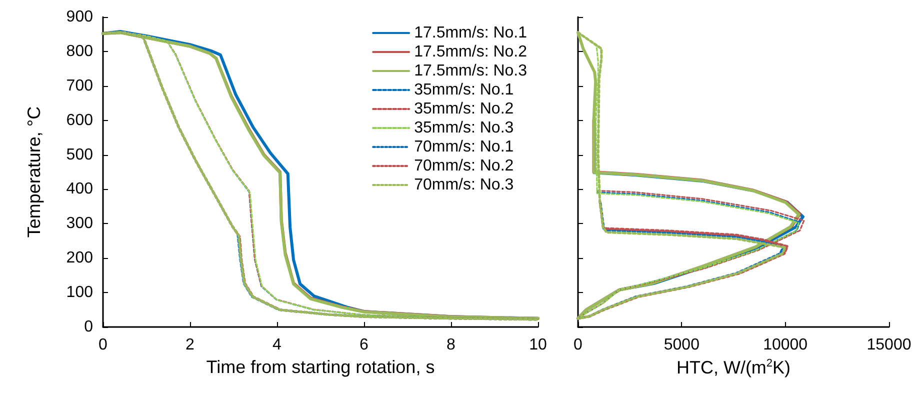  What do you see at coordinates (464, 128) in the screenshot?
I see `legend-label: 35mm/s: No.3` at bounding box center [464, 128].